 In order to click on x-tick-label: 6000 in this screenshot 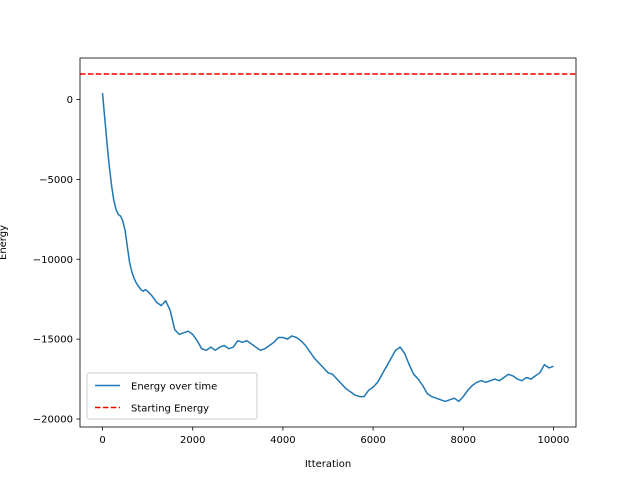, I will do `click(372, 440)`.